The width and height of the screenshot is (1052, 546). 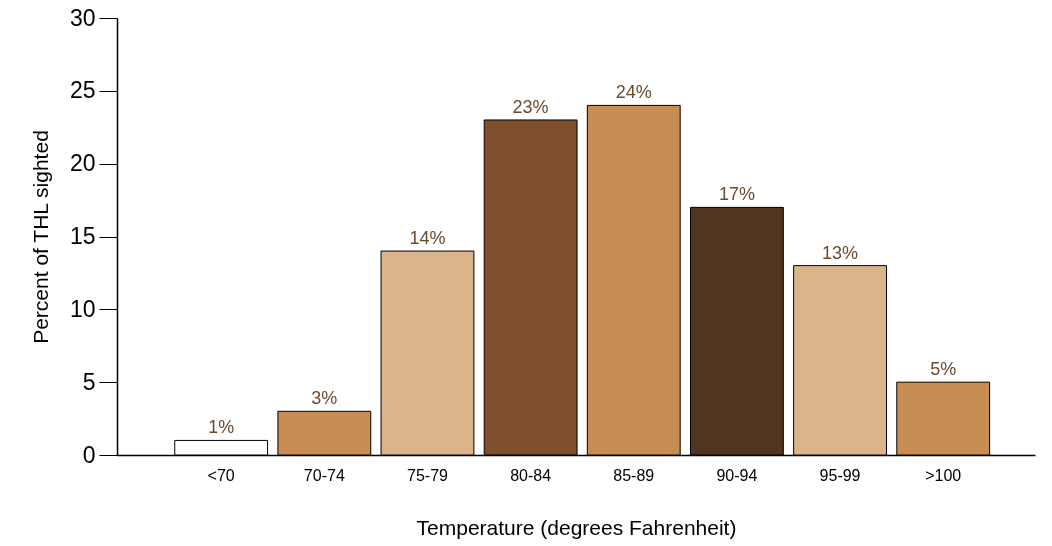 What do you see at coordinates (736, 194) in the screenshot?
I see `data-label: 17%` at bounding box center [736, 194].